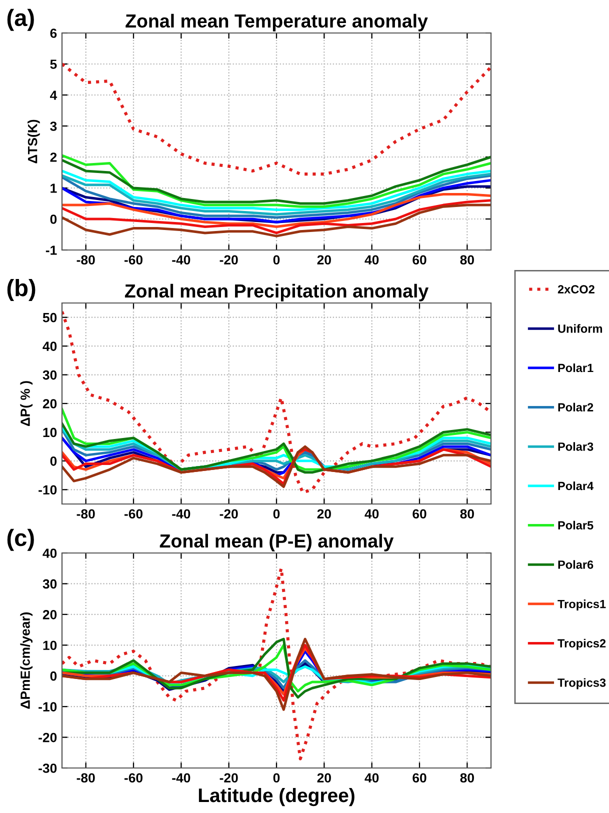 This screenshot has height=813, width=609. I want to click on legend-label: Tropics3, so click(582, 684).